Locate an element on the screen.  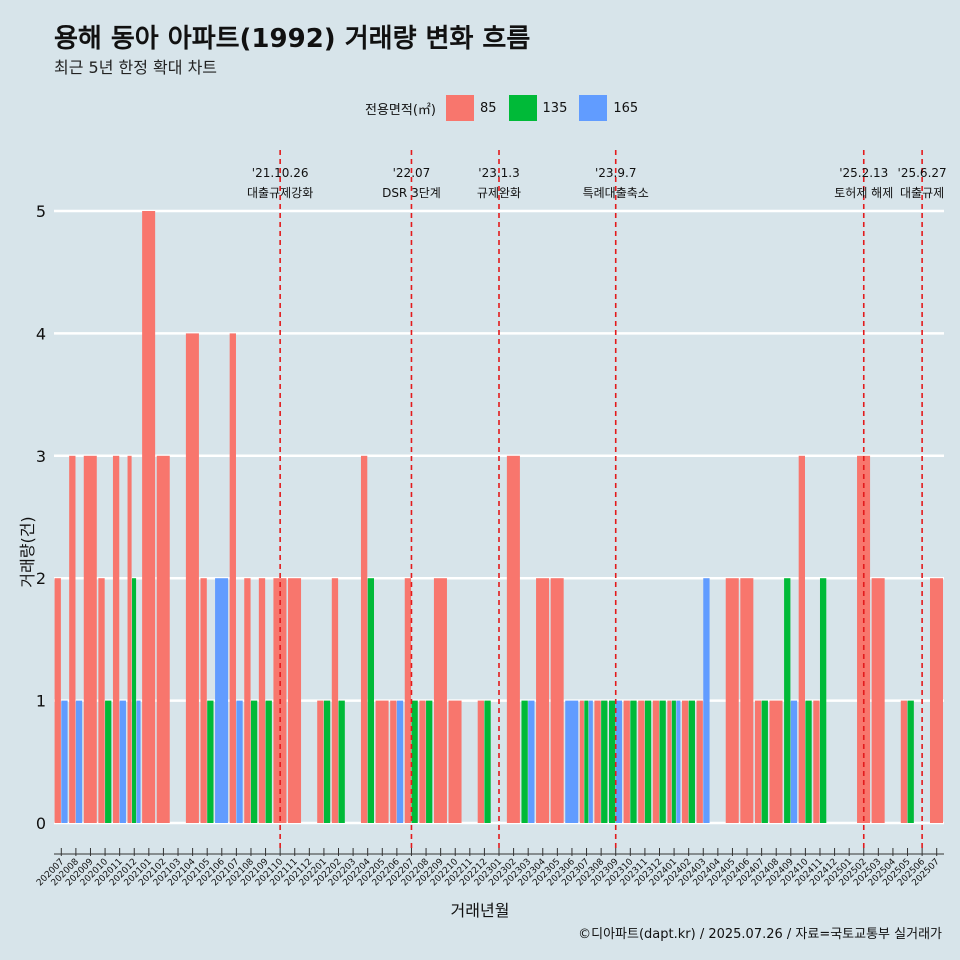
legend-label-85: 85 is located at coordinates (488, 108).